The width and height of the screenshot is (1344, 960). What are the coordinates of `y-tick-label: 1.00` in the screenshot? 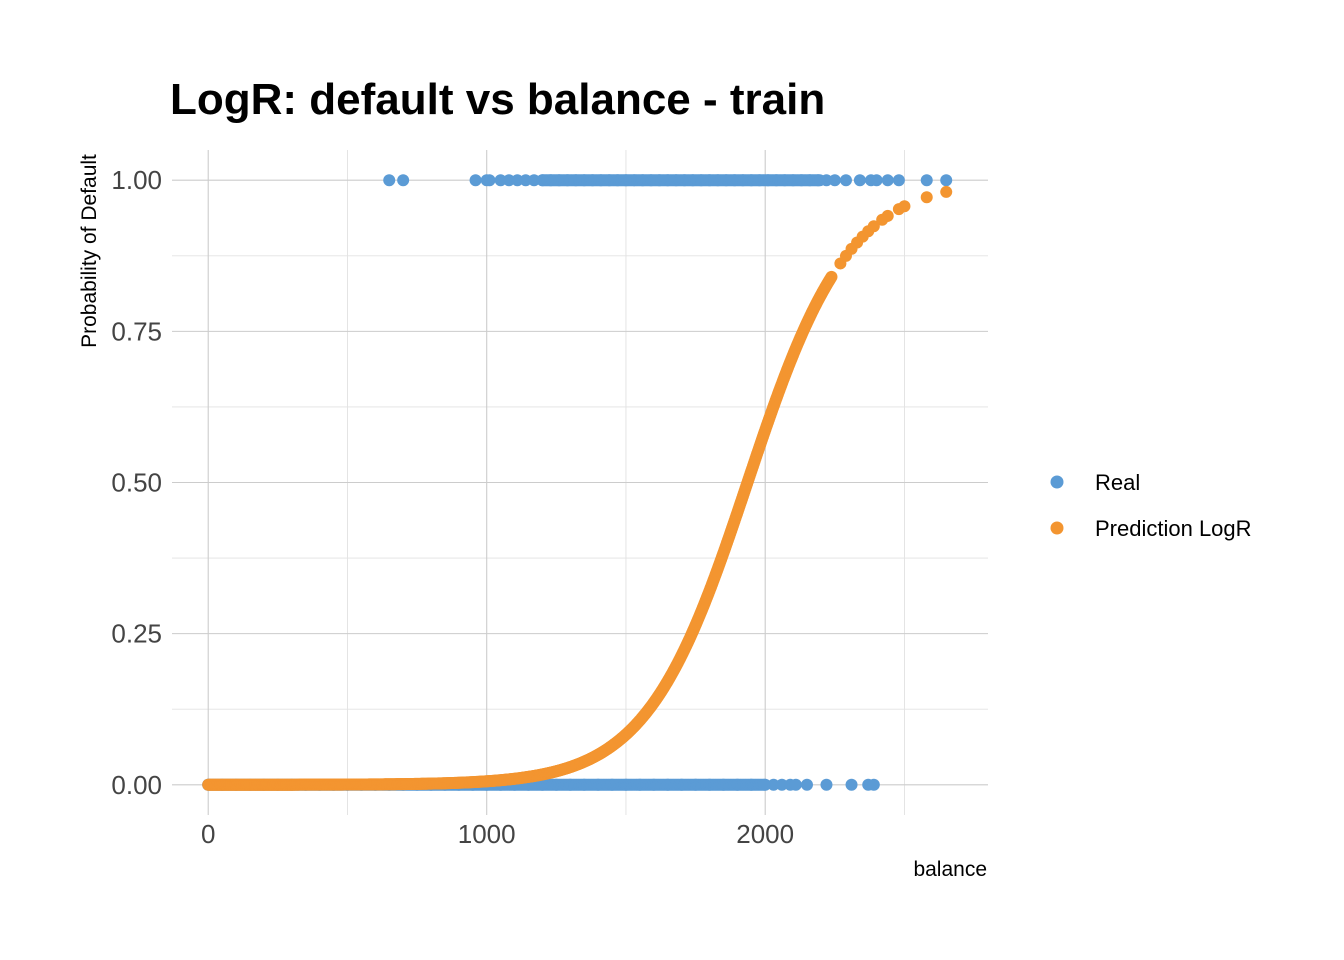 It's located at (136, 180).